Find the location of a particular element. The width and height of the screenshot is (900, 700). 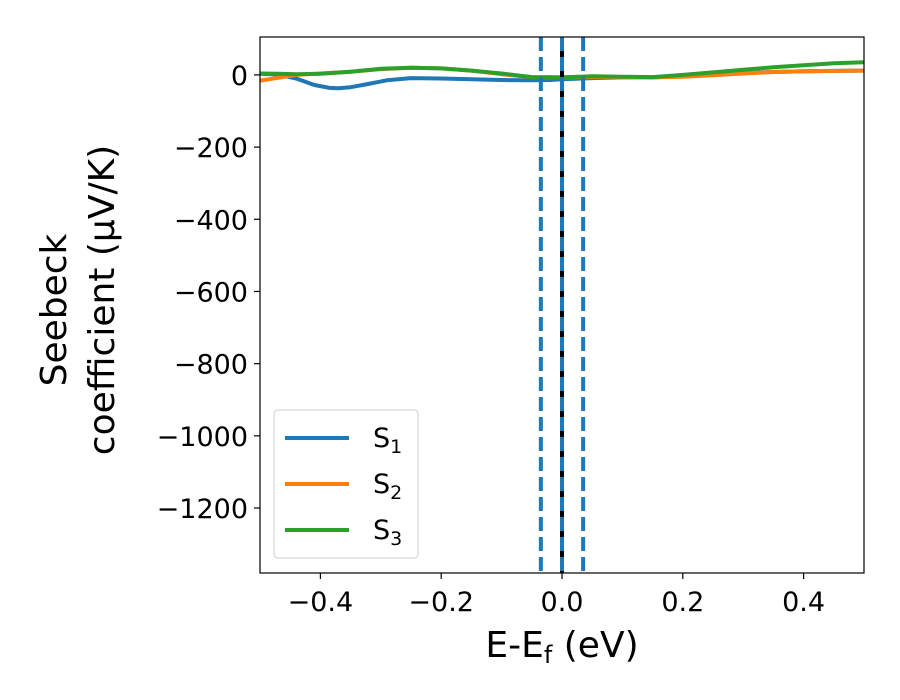

x-axis-label-subscript: f is located at coordinates (548, 655).